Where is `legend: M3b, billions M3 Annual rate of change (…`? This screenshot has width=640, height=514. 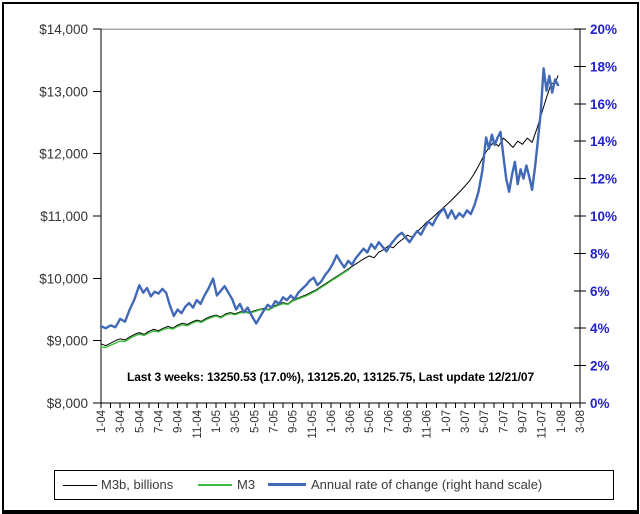 legend: M3b, billions M3 Annual rate of change (… is located at coordinates (334, 485).